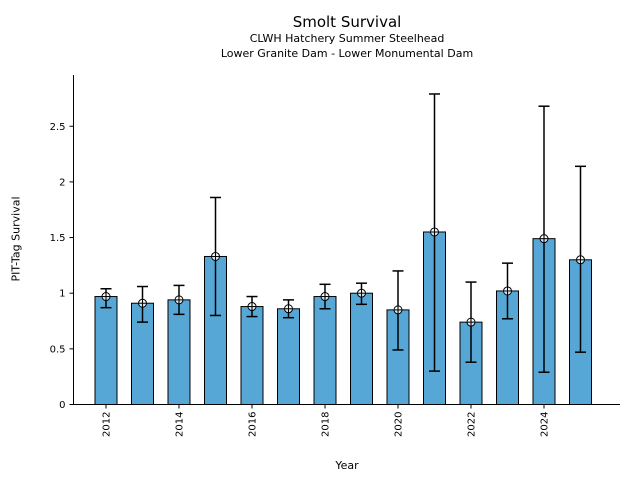 This screenshot has height=480, width=640. I want to click on x-tick-label-group-2020: 2020, so click(399, 424).